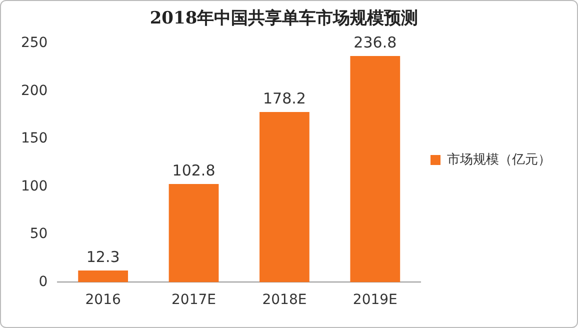  Describe the element at coordinates (34, 90) in the screenshot. I see `y-tick-label: 200` at that location.